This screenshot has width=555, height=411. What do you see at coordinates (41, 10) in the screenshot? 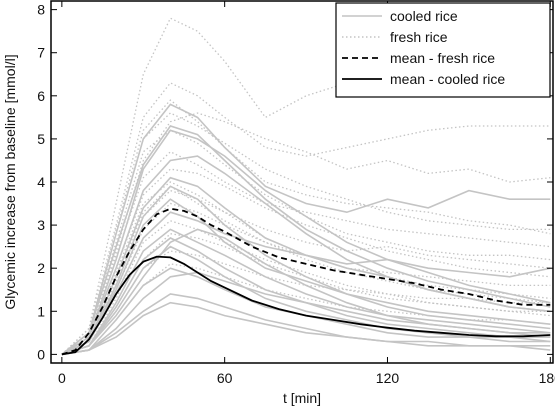
I see `y-tick-label: 8` at bounding box center [41, 10].